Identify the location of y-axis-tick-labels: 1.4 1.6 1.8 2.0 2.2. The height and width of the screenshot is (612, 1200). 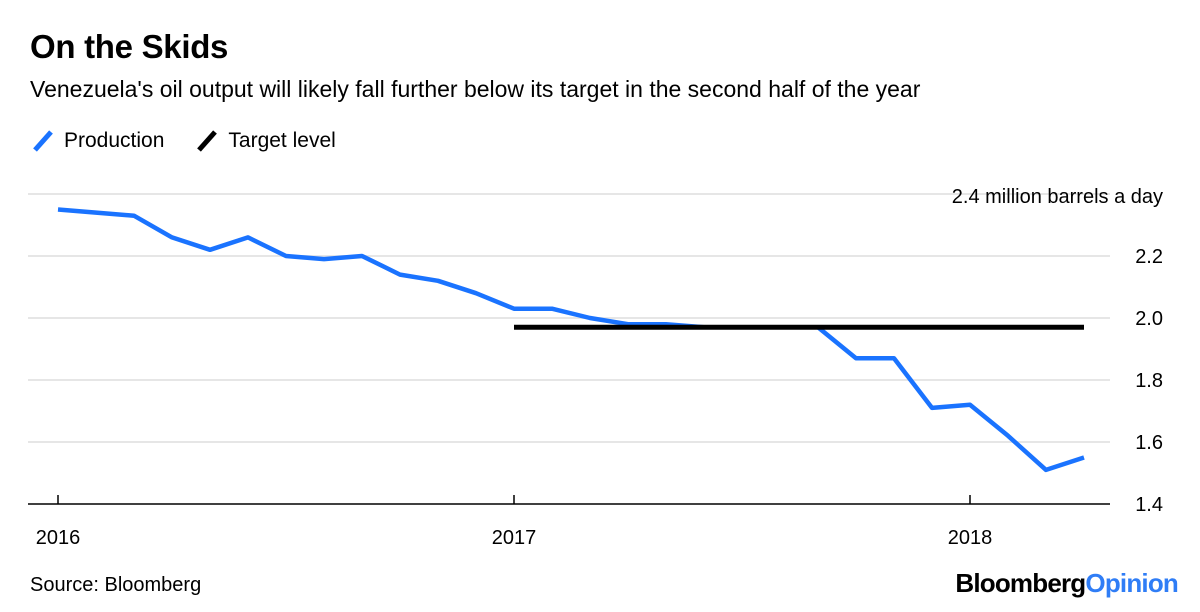
(1149, 381).